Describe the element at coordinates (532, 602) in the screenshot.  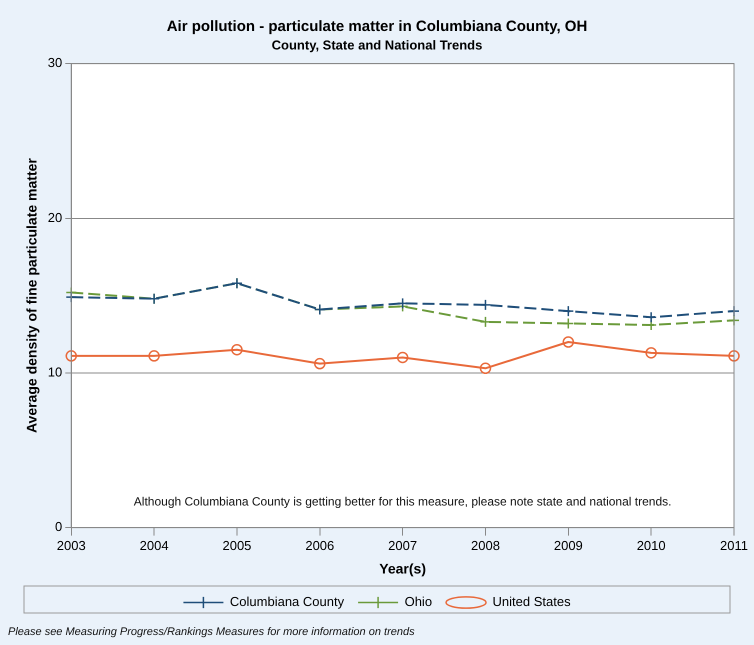
I see `legend-label: United States` at that location.